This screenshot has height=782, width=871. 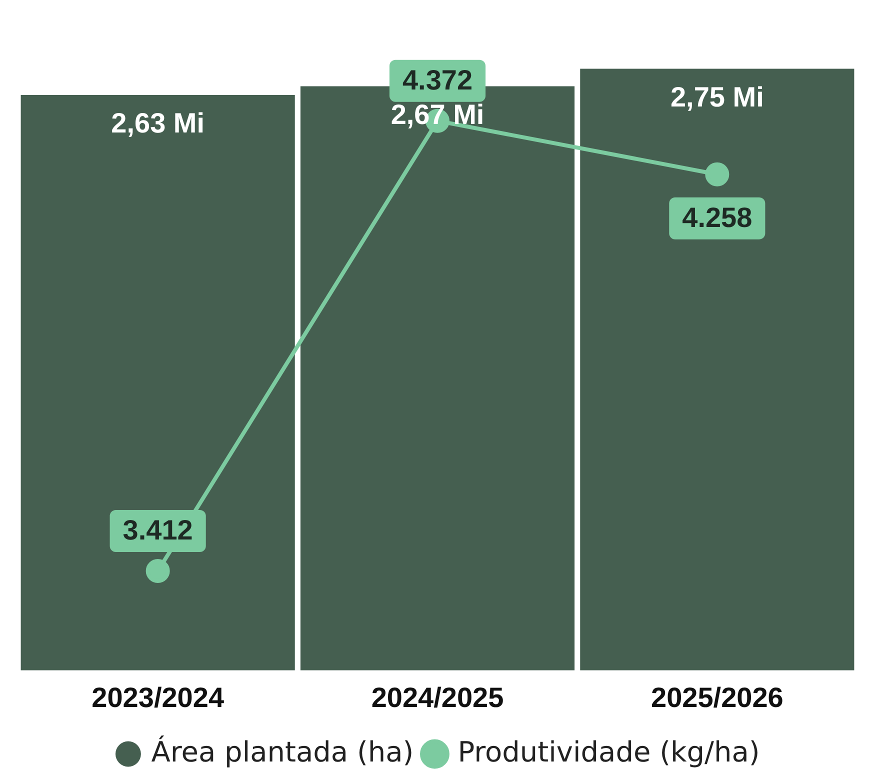 What do you see at coordinates (717, 96) in the screenshot?
I see `data-label: 2,75 Mi` at bounding box center [717, 96].